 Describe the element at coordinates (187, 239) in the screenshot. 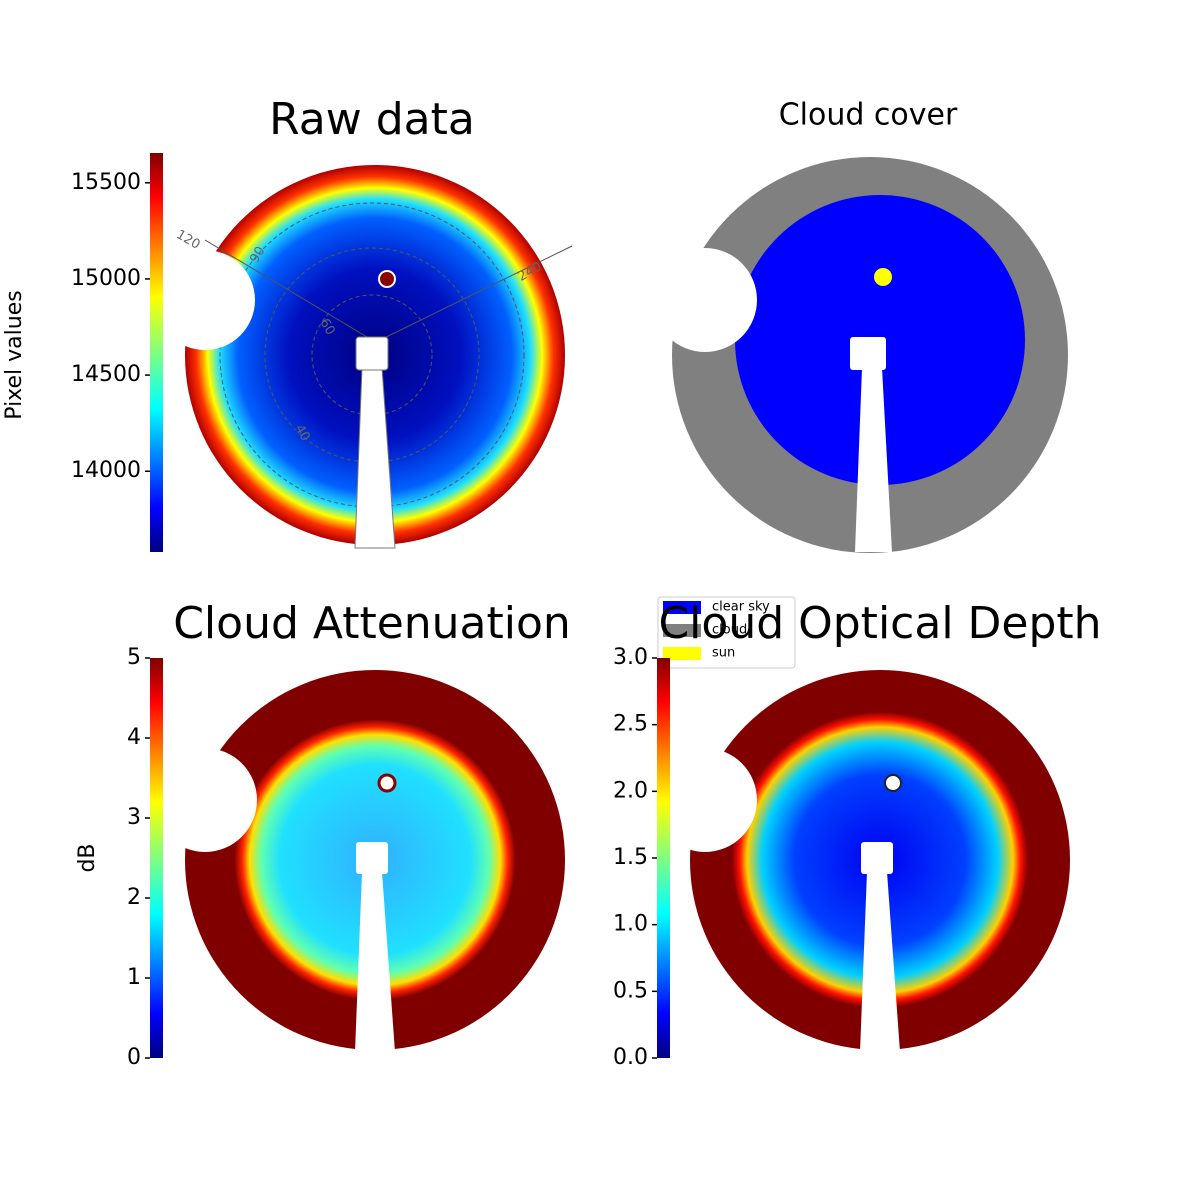

I see `polar-label: 120` at that location.